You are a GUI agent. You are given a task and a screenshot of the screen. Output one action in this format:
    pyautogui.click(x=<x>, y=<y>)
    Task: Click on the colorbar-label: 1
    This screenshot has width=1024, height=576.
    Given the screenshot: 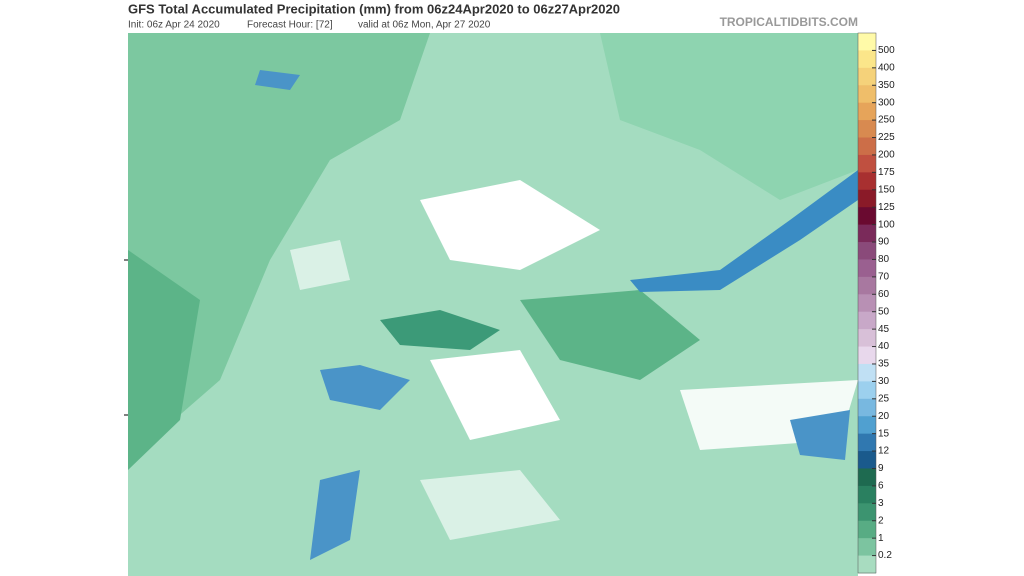 What is the action you would take?
    pyautogui.click(x=881, y=538)
    